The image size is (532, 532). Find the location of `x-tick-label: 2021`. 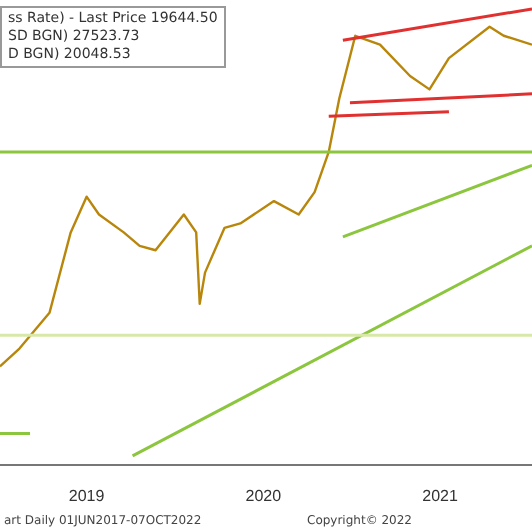

x-tick-label: 2021 is located at coordinates (440, 495).